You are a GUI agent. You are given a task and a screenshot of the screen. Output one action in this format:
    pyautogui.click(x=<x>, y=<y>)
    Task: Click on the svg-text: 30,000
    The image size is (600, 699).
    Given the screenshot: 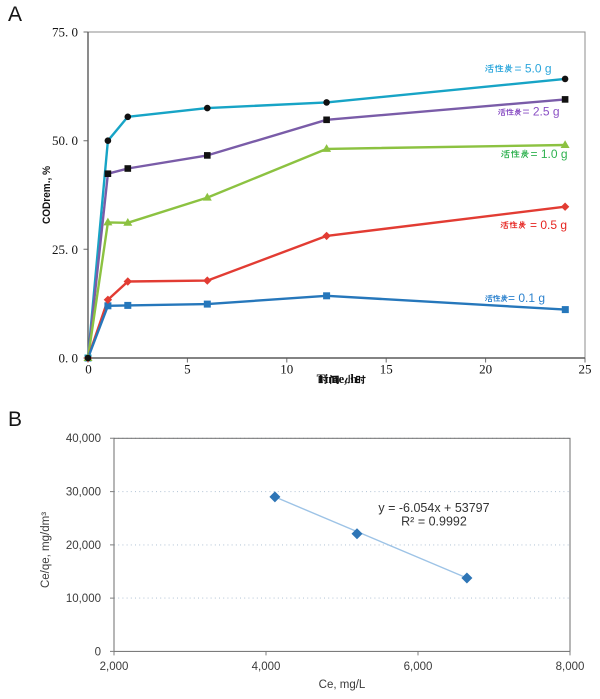 What is the action you would take?
    pyautogui.click(x=83, y=493)
    